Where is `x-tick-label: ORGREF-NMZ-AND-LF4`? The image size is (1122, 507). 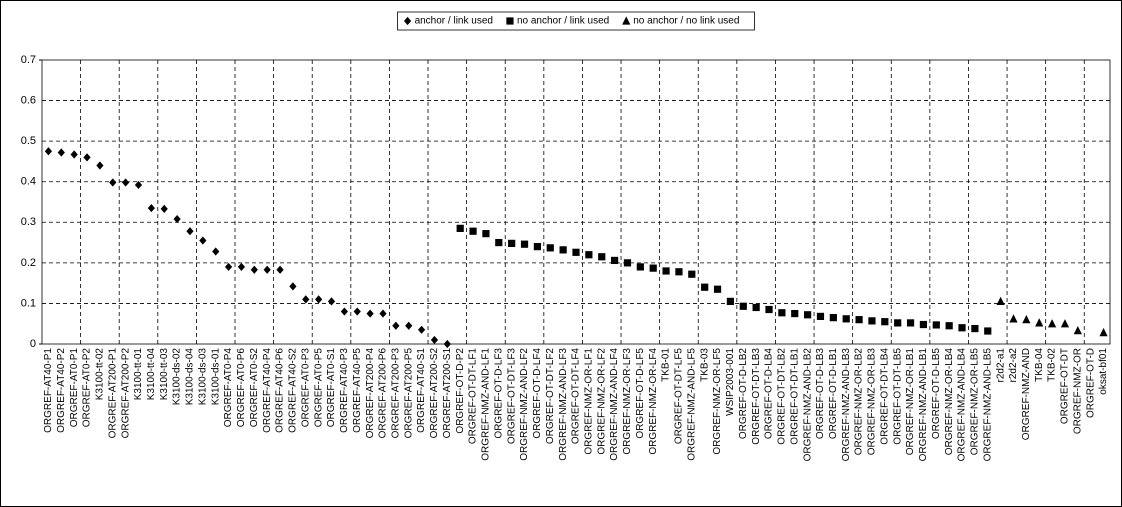 x-tick-label: ORGREF-NMZ-AND-LF4 is located at coordinates (614, 404).